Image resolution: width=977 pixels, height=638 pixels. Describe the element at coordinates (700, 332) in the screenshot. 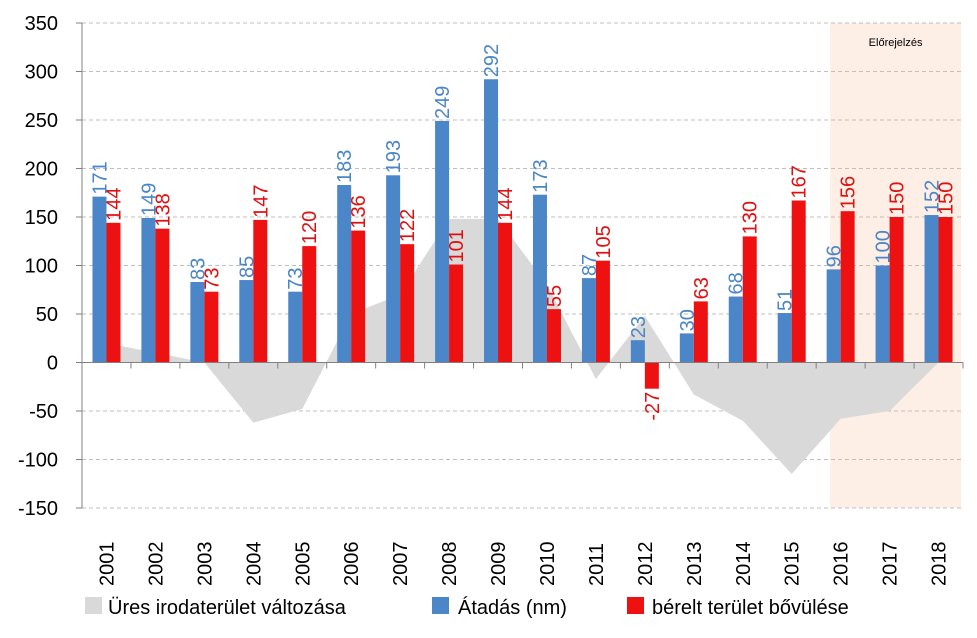

I see `bar-berelt-2013` at that location.